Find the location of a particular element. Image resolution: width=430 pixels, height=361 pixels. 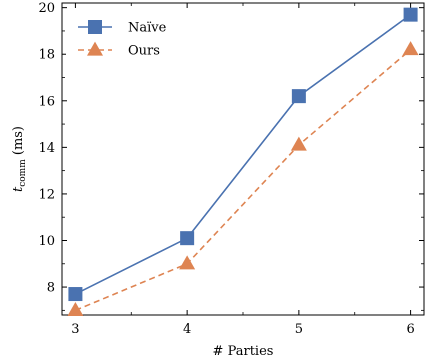

y-tick-label: 18 is located at coordinates (46, 55).